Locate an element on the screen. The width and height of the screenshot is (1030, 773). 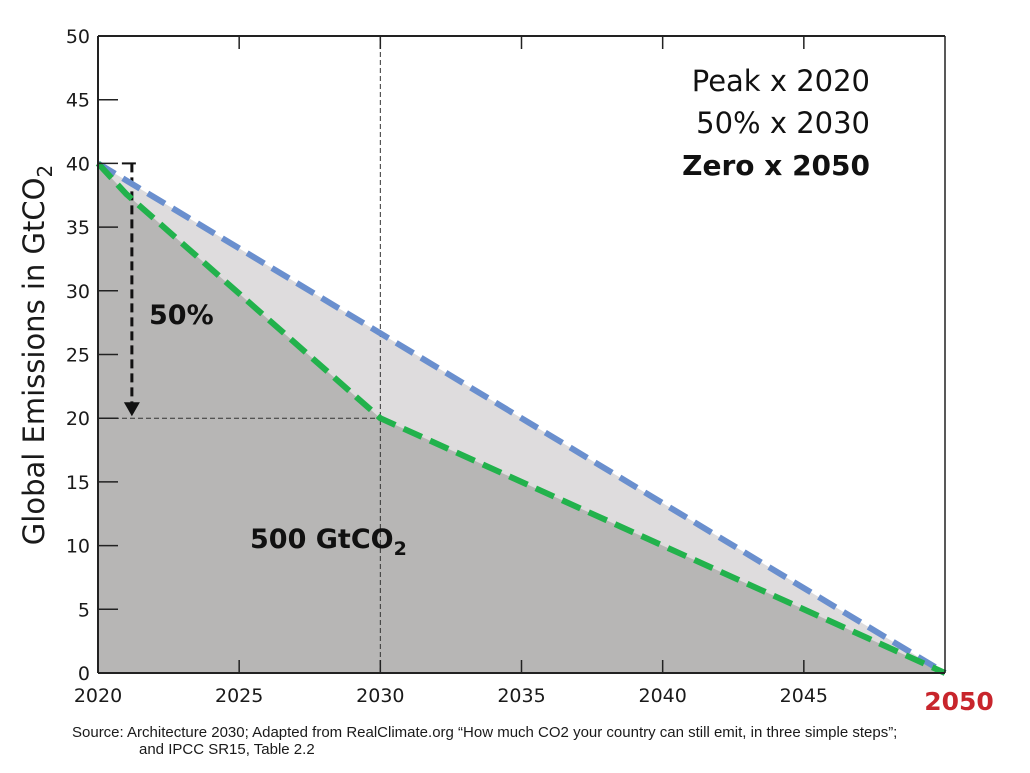
y-axis-title: Global Emissions in GtCO2 is located at coordinates (37, 355).